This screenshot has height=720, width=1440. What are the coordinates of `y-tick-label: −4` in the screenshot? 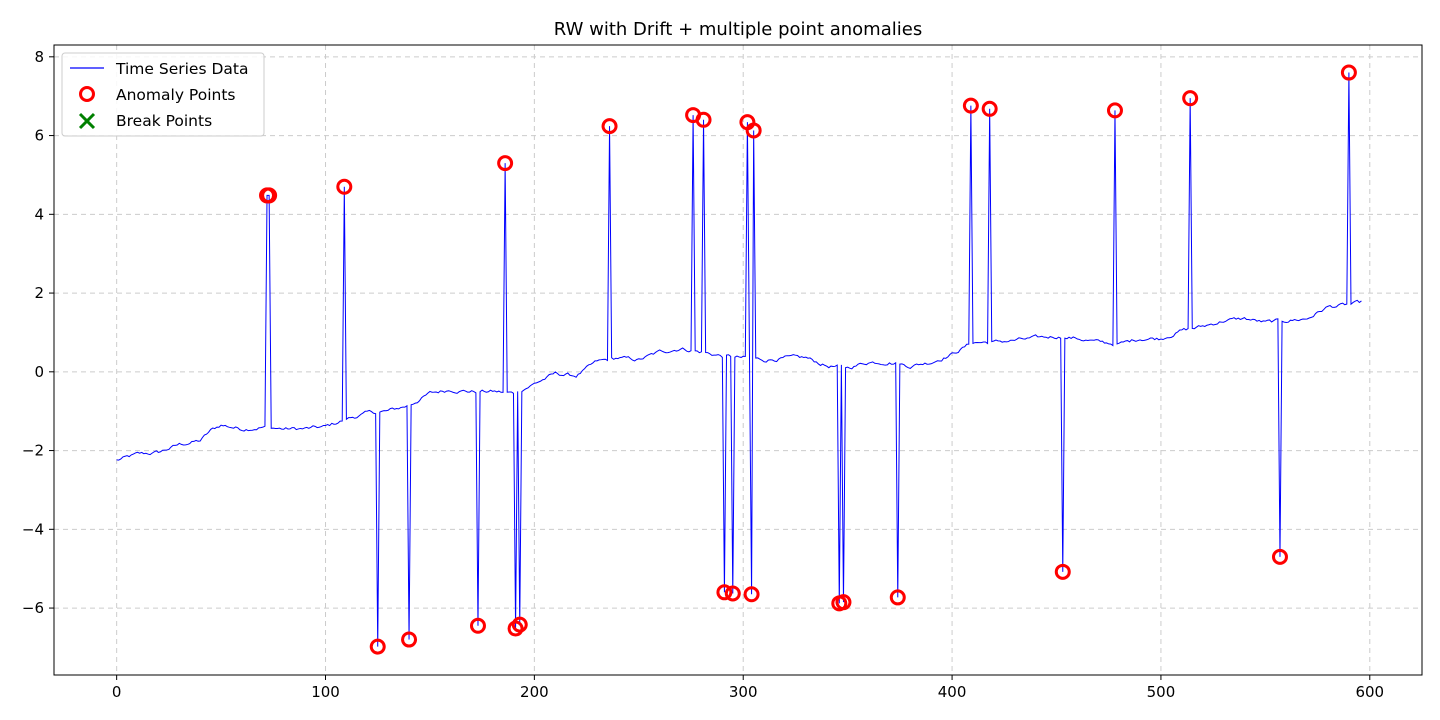 It's located at (33, 529).